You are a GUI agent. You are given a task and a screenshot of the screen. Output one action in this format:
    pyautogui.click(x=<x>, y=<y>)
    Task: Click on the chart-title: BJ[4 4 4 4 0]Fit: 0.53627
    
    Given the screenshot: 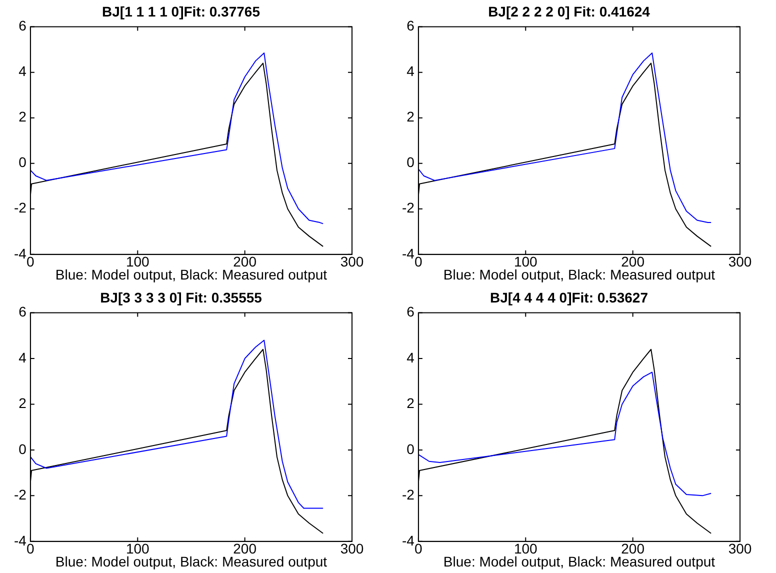 What is the action you would take?
    pyautogui.click(x=569, y=297)
    